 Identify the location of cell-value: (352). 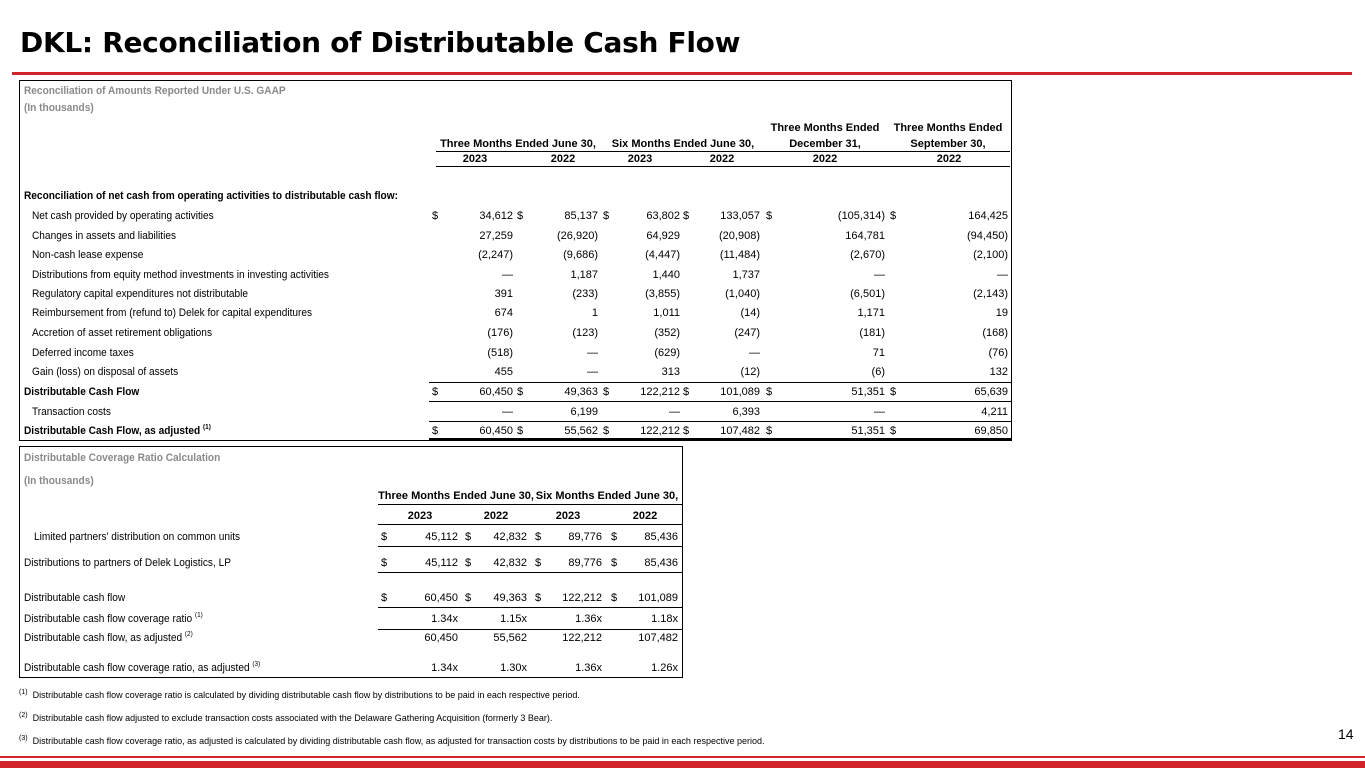
(667, 333).